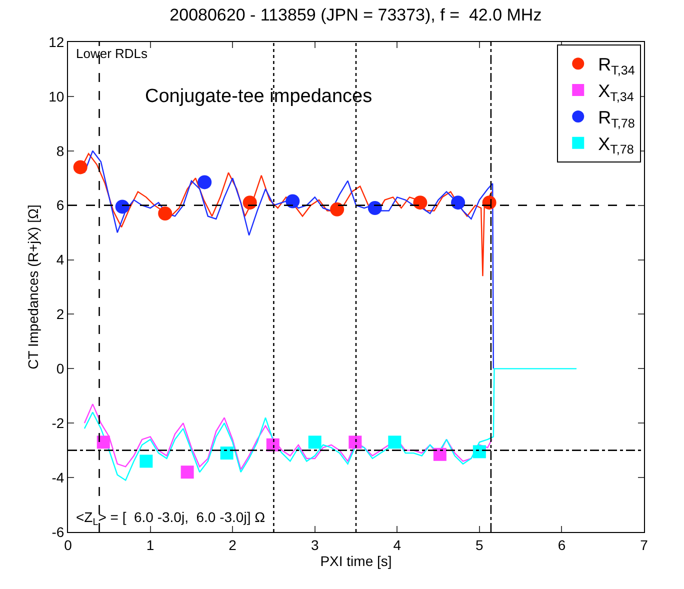  I want to click on legend-label: X$_{T,78}$, so click(616, 145).